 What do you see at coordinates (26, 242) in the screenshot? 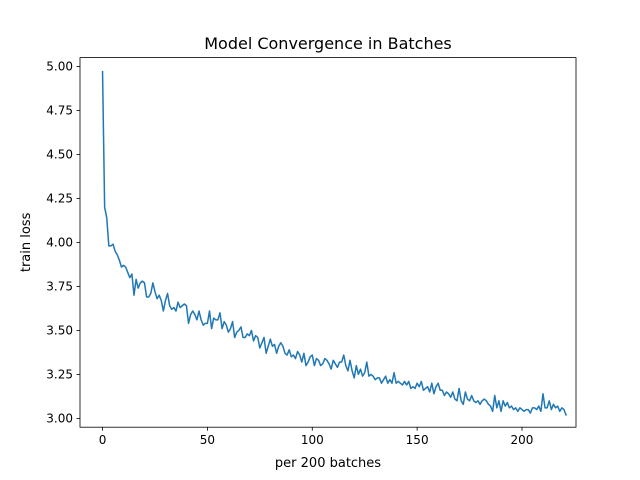
I see `y-axis-label: train loss` at bounding box center [26, 242].